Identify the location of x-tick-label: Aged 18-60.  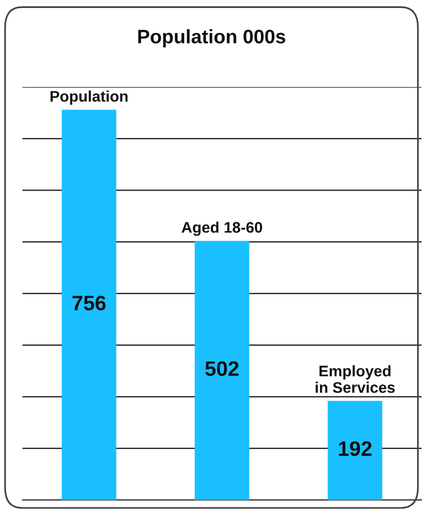
(222, 229).